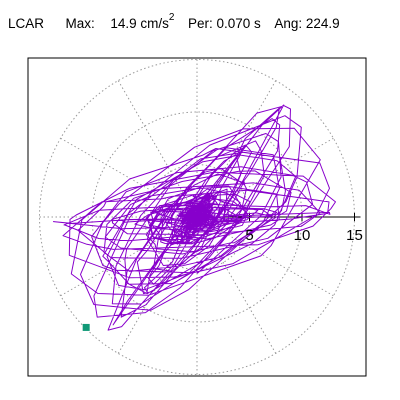 This screenshot has height=400, width=400. Describe the element at coordinates (288, 23) in the screenshot. I see `angle-label: Ang:` at that location.